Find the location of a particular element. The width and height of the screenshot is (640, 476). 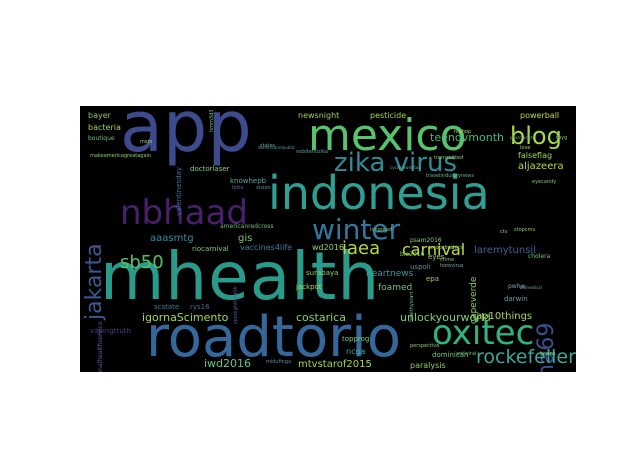

word-costarica: costarica is located at coordinates (321, 317).